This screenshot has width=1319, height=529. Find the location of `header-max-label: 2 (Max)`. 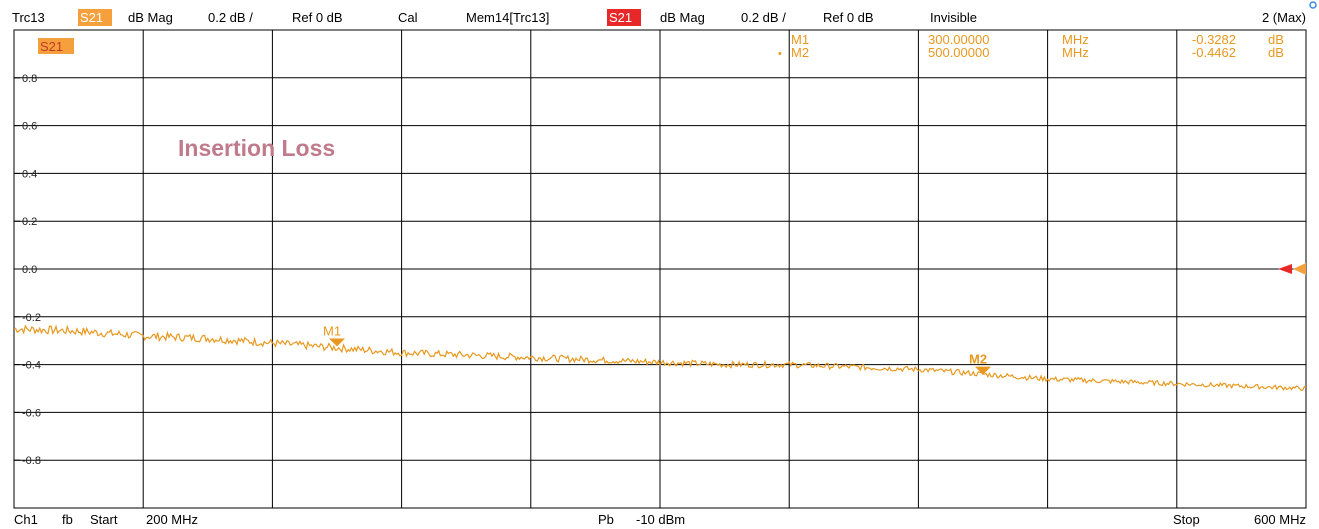

header-max-label: 2 (Max) is located at coordinates (1284, 17).